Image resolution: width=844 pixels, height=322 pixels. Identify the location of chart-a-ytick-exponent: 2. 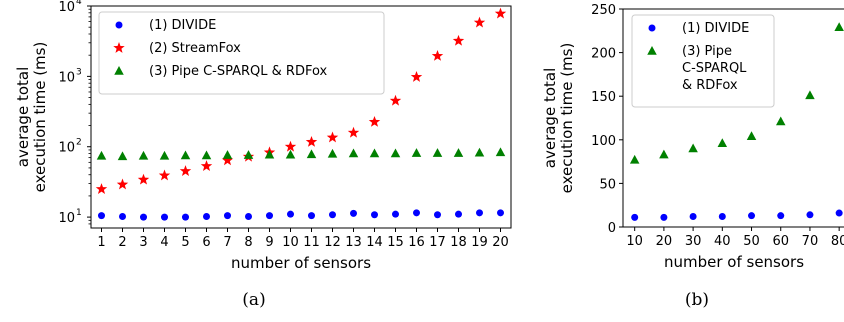
(79, 143).